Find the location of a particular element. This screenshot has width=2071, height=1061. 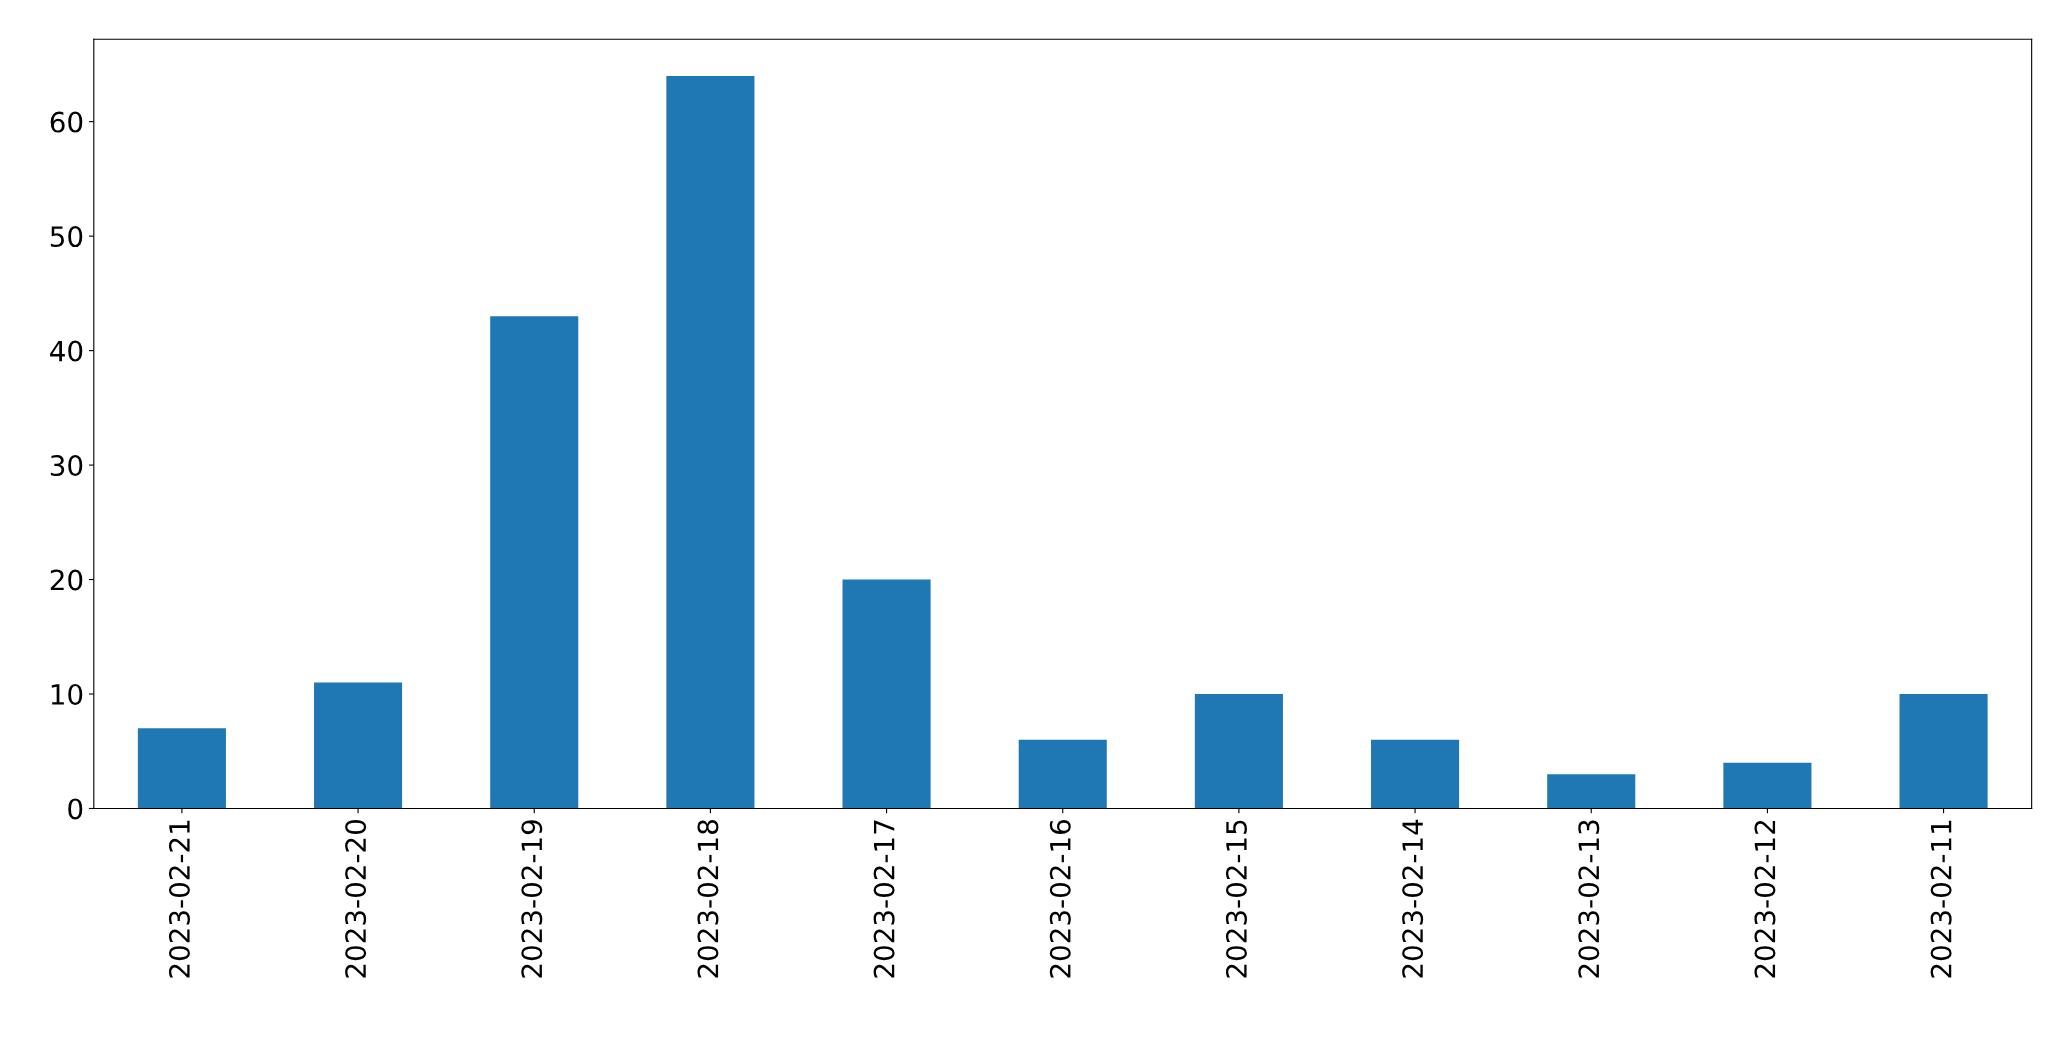

x-tick-label: 2023-02-19 is located at coordinates (532, 899).